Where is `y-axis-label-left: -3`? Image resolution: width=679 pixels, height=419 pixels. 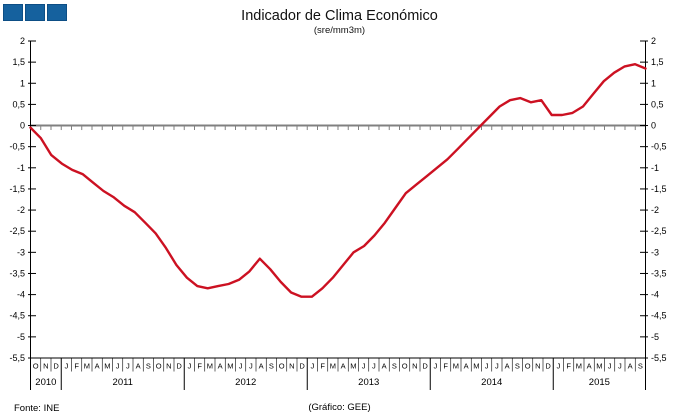 y-axis-label-left: -3 is located at coordinates (21, 252).